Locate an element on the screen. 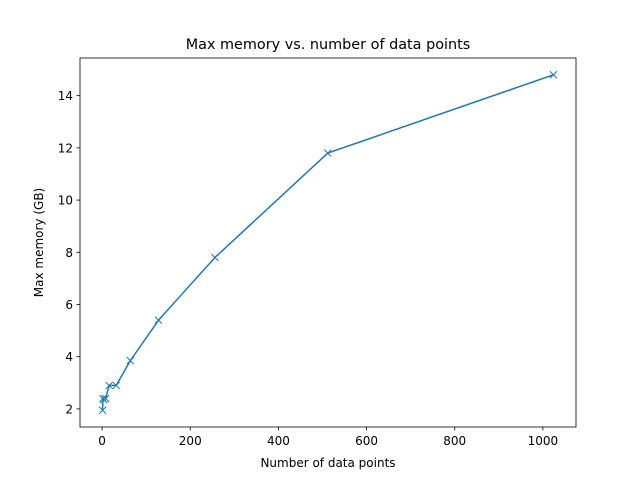 This screenshot has height=480, width=640. y-tick-label: 12 is located at coordinates (65, 148).